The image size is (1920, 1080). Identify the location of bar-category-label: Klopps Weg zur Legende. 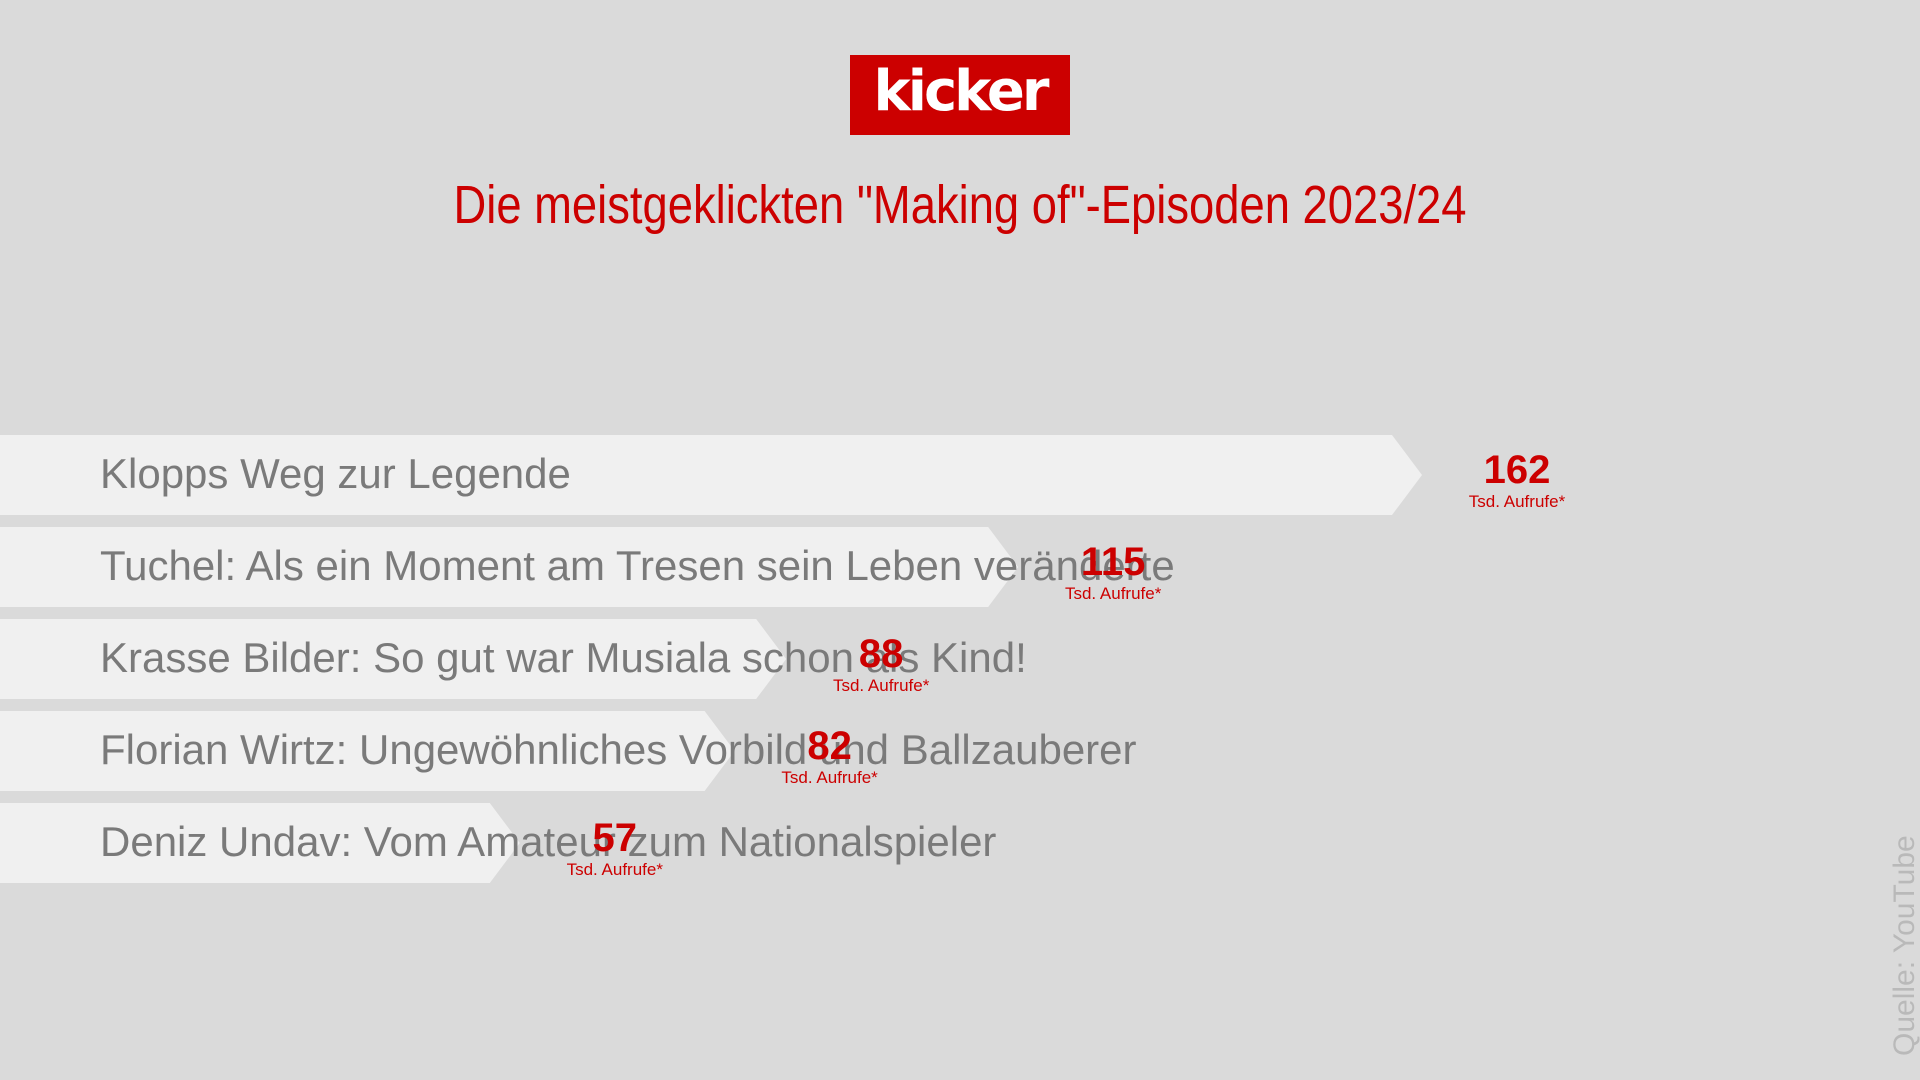
(335, 473).